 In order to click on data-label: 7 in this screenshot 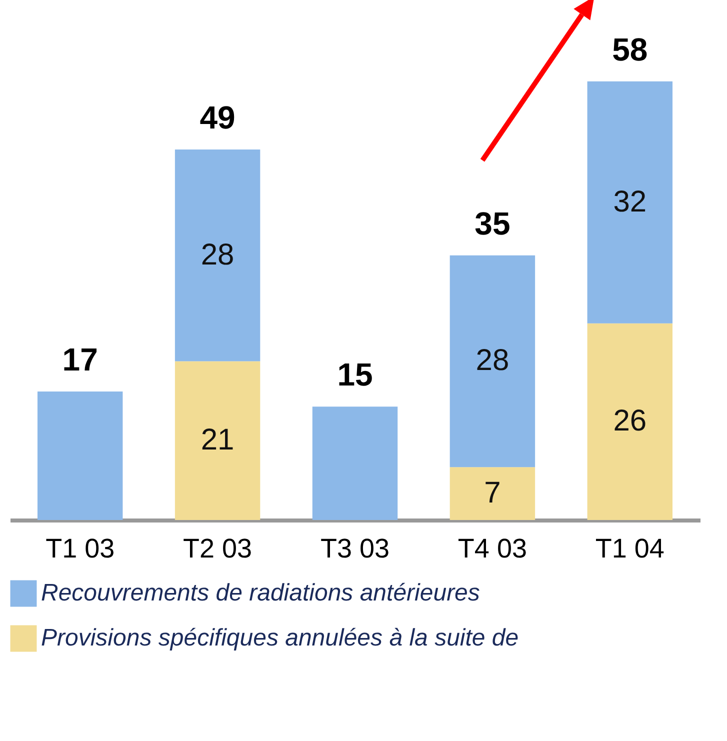, I will do `click(492, 493)`.